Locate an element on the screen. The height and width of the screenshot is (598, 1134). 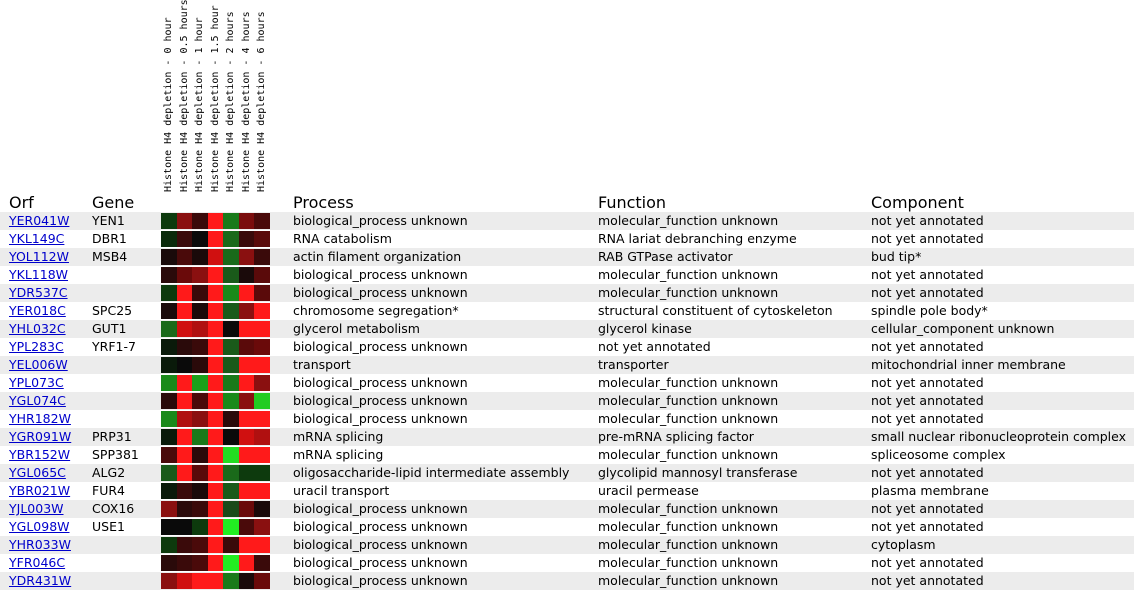
orf-link: YHR182W is located at coordinates (40, 418).